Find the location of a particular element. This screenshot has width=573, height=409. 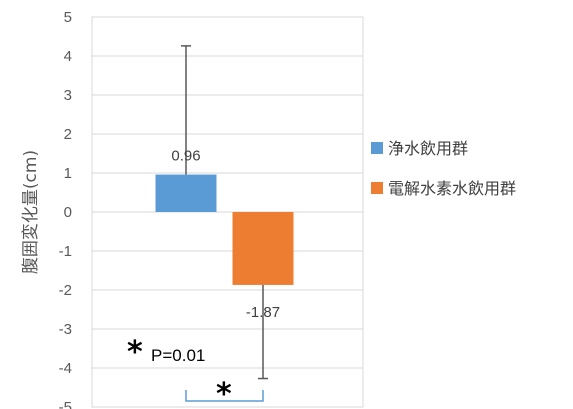

y-tick-label-neg4: -4 is located at coordinates (65, 368).